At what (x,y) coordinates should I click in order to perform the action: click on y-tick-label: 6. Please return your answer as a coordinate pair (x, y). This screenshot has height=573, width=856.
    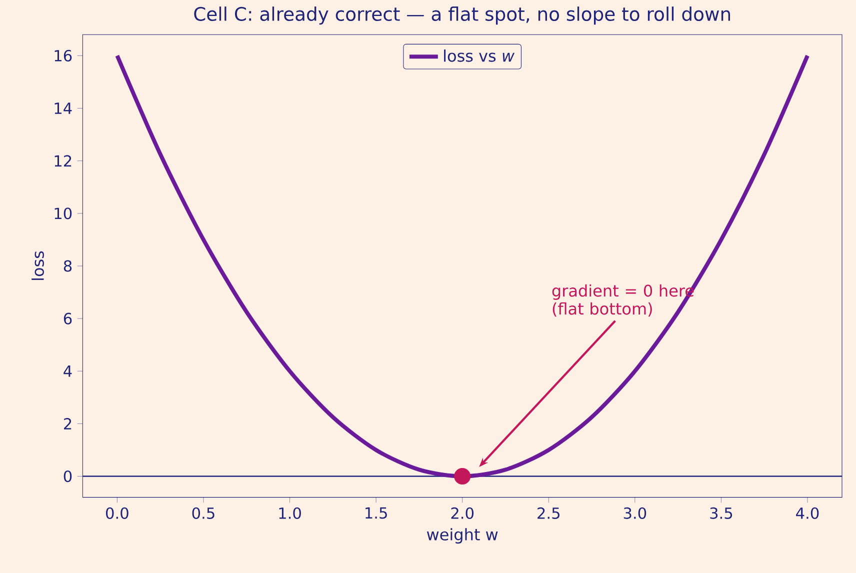
    Looking at the image, I should click on (68, 318).